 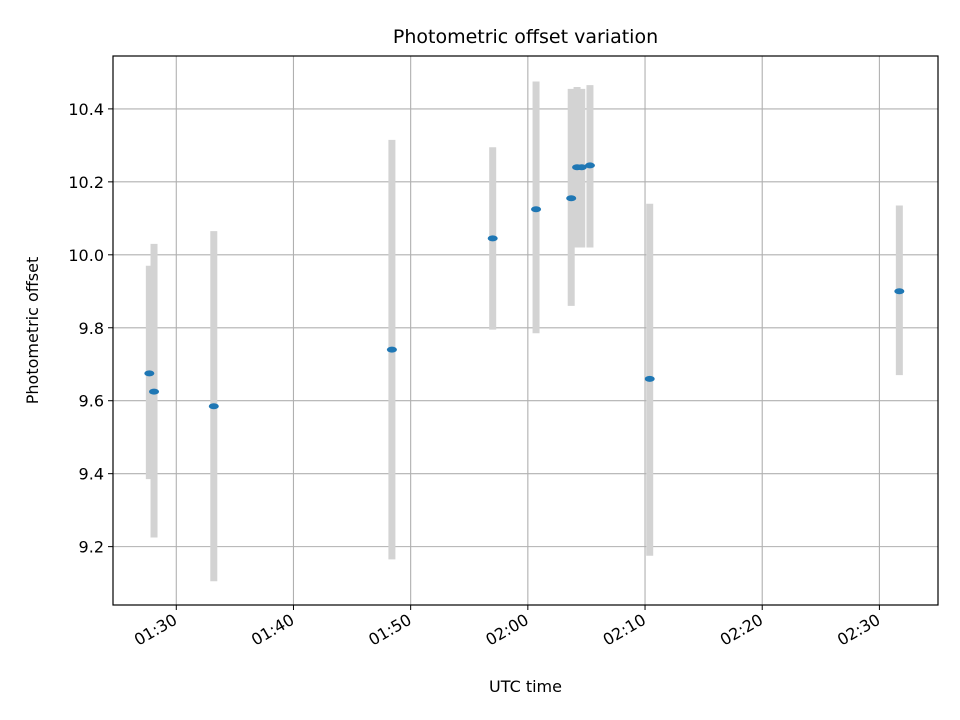 I want to click on x-tick-label: 02:00, so click(x=506, y=630).